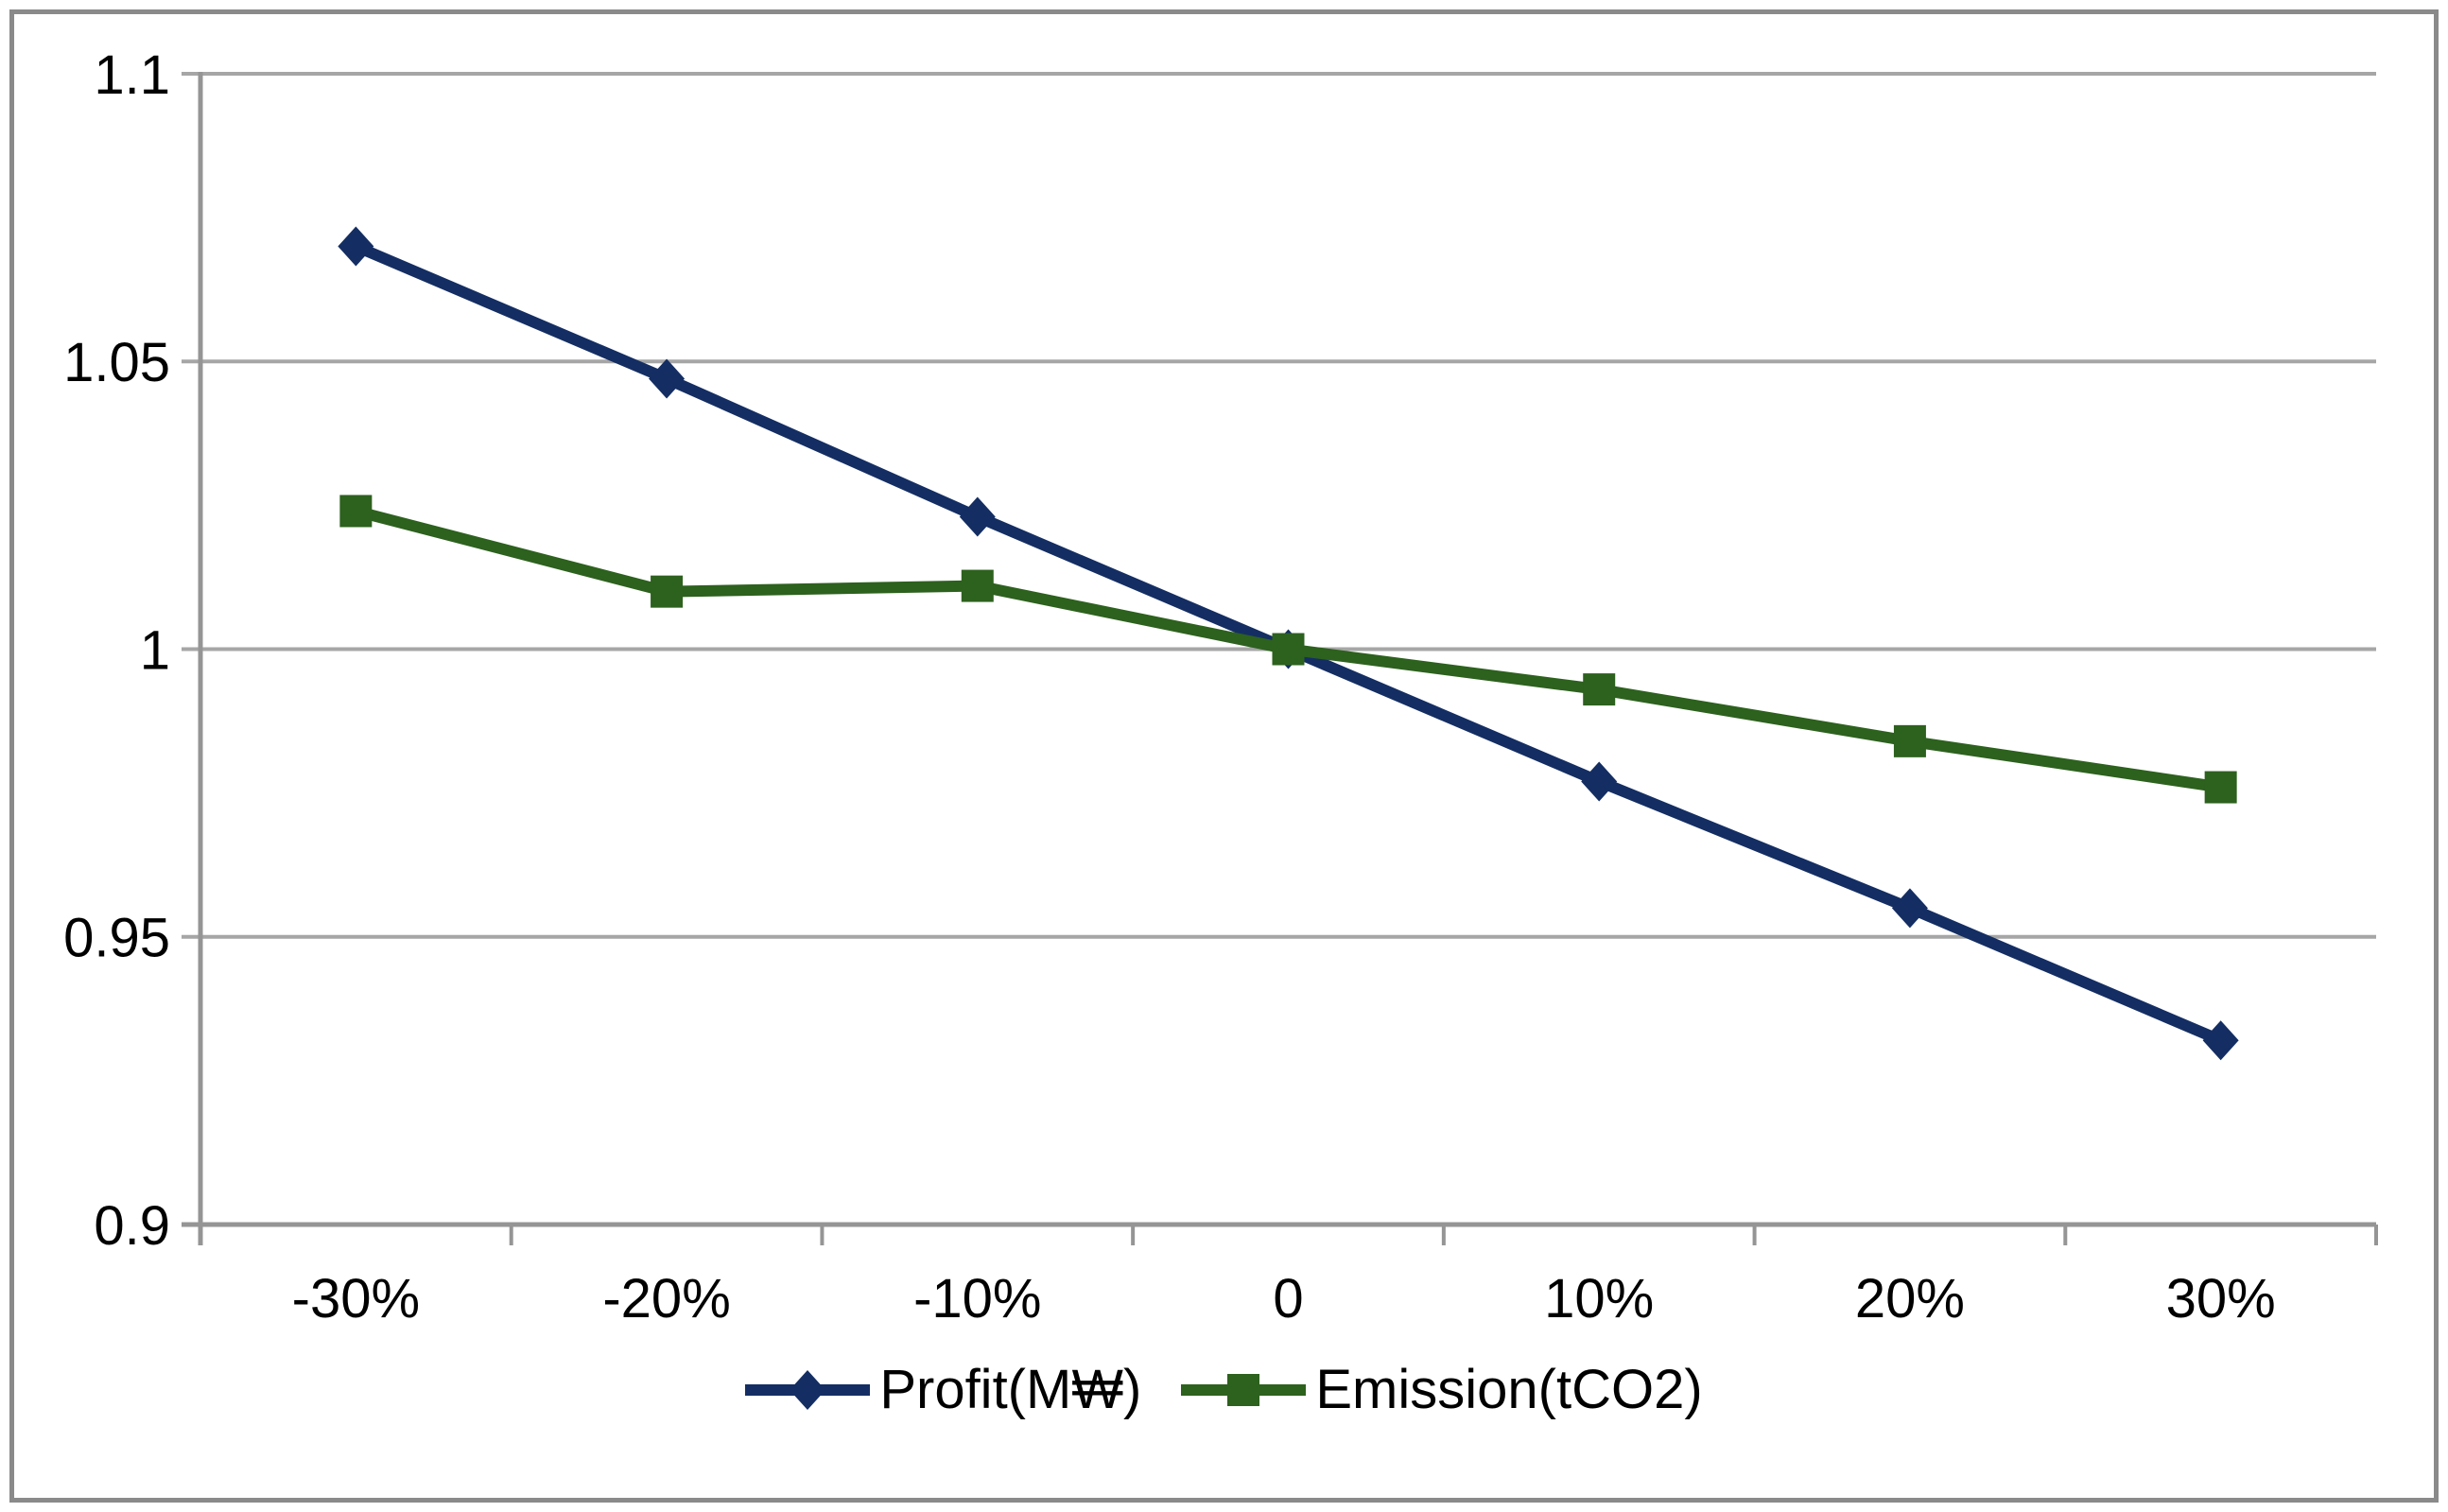 The height and width of the screenshot is (1512, 2448). I want to click on y-tick-label-1.1: 1.1, so click(132, 75).